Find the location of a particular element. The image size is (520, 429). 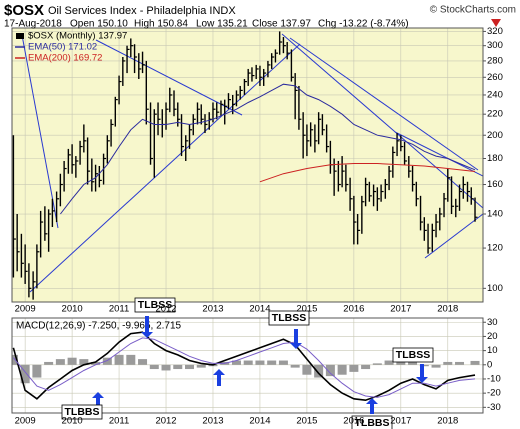

y-tick-label: -10 is located at coordinates (494, 378).